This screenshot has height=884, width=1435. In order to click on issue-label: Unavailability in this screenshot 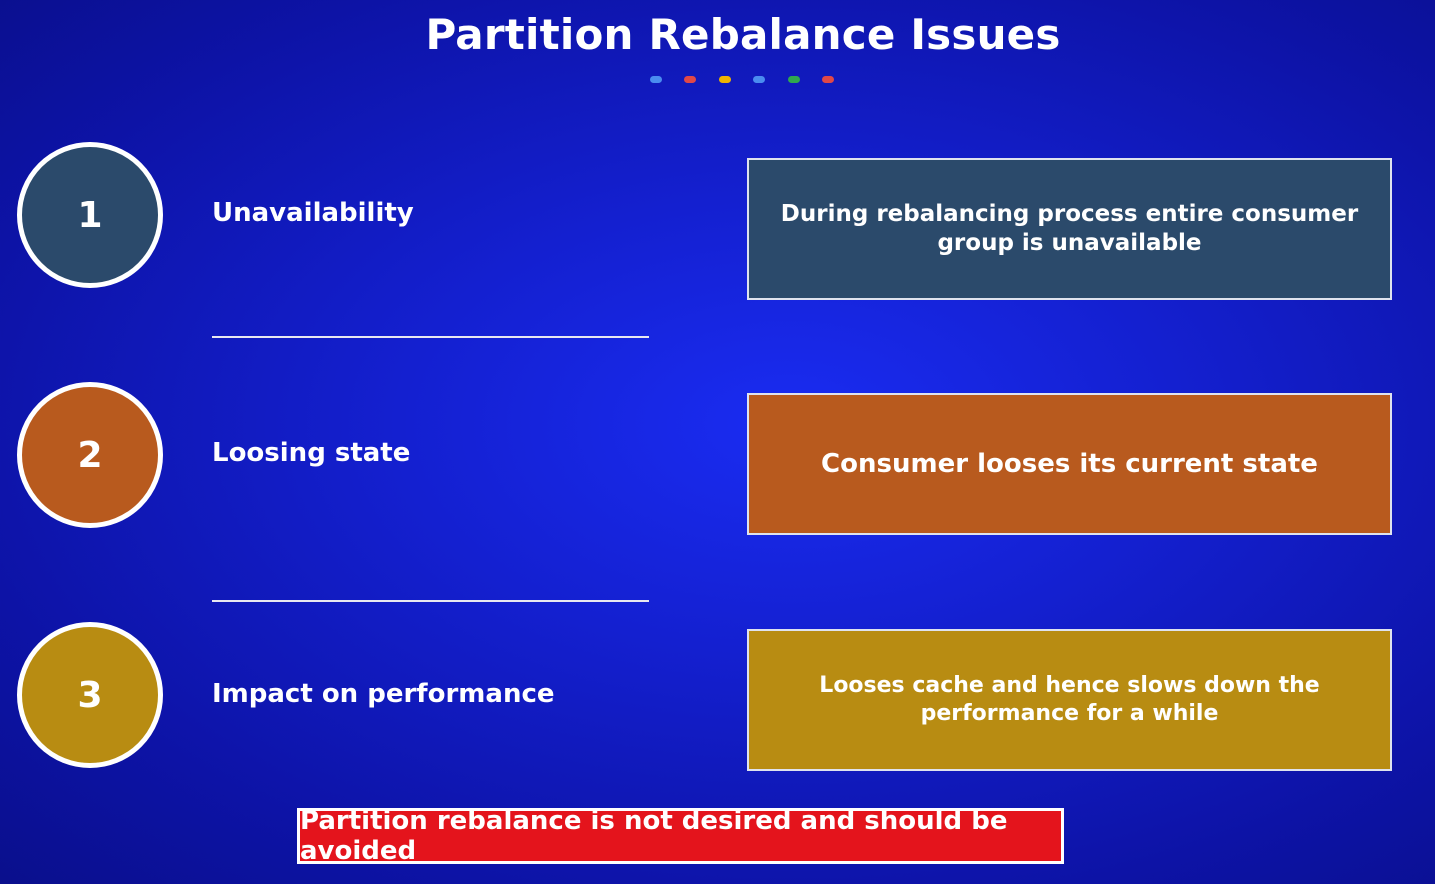, I will do `click(313, 213)`.